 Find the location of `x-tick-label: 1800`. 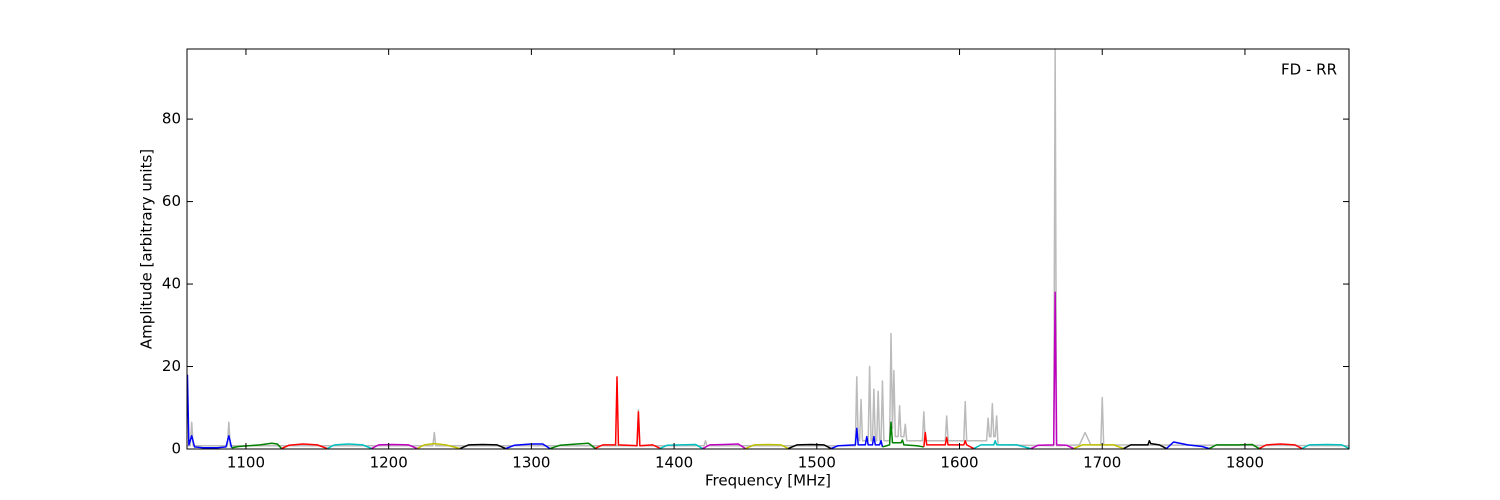

x-tick-label: 1800 is located at coordinates (1245, 463).